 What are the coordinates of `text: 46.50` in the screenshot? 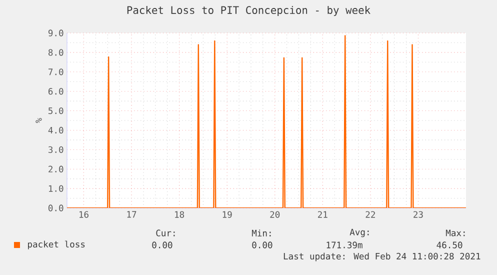 It's located at (449, 245).